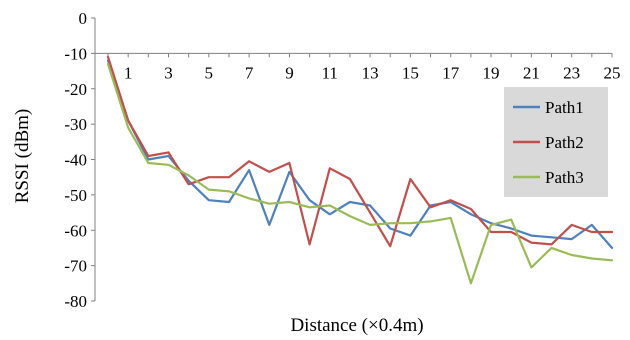 This screenshot has height=340, width=630. I want to click on y-tick-label: -50, so click(75, 195).